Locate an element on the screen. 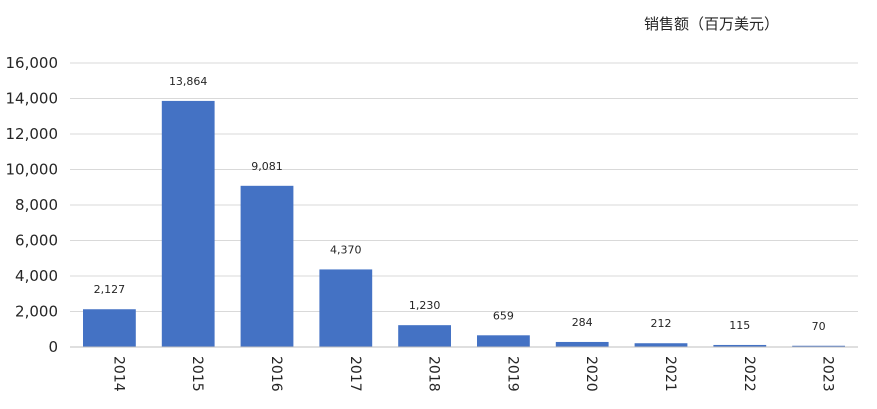 The height and width of the screenshot is (409, 877). y-tick-label: 10,000 is located at coordinates (32, 170).